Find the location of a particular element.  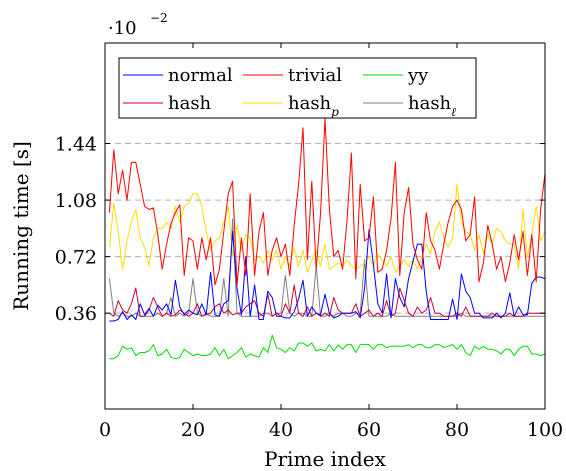

scale-factor-base: ·10 is located at coordinates (122, 28).